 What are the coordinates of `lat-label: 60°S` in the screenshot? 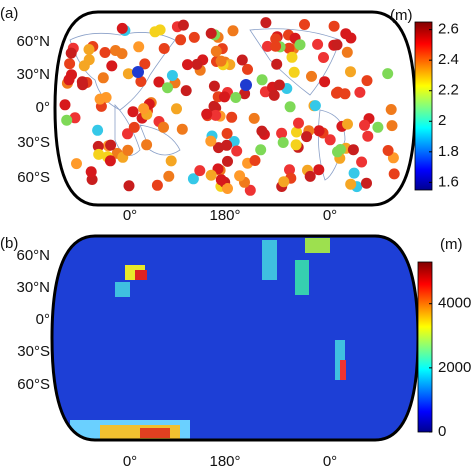 It's located at (33, 384).